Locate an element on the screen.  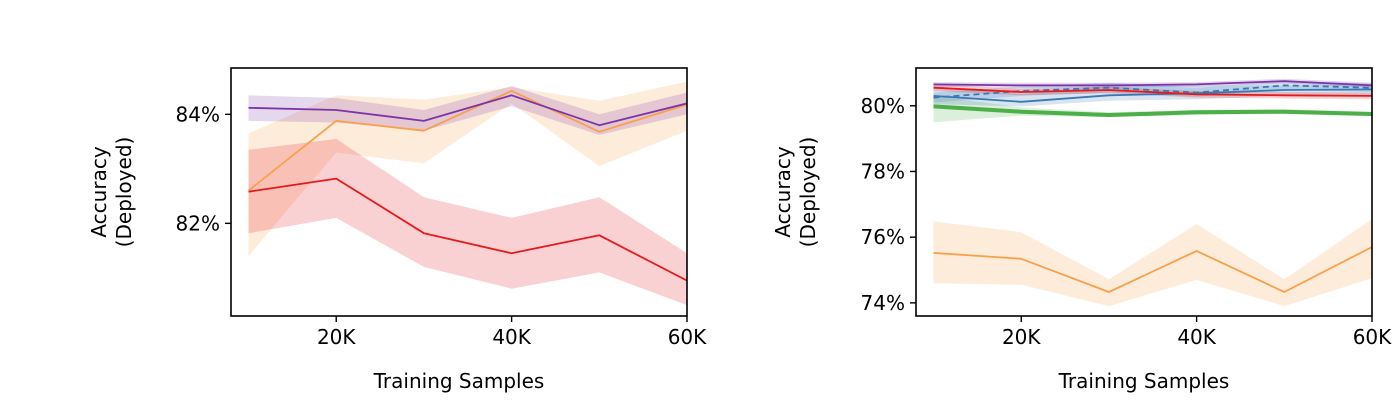
y-tick-label: 82% is located at coordinates (198, 223).